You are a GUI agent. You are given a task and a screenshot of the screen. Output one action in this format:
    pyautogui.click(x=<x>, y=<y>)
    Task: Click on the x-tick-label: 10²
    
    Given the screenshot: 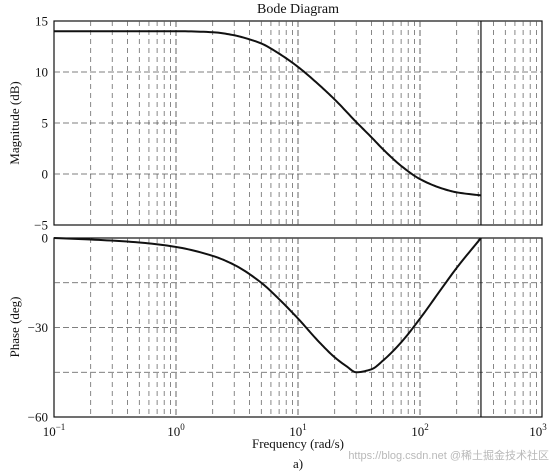 What is the action you would take?
    pyautogui.click(x=420, y=430)
    